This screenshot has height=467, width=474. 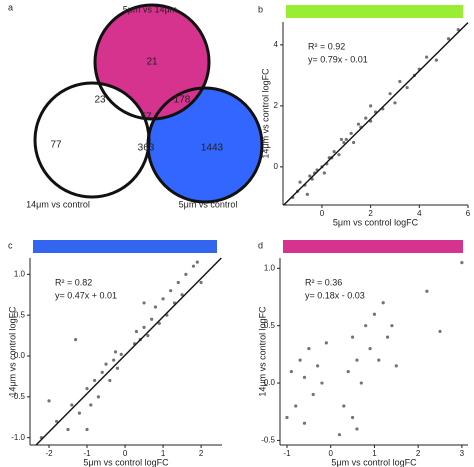 I want to click on annotation: y= 0.79x - 0.01, so click(x=338, y=59).